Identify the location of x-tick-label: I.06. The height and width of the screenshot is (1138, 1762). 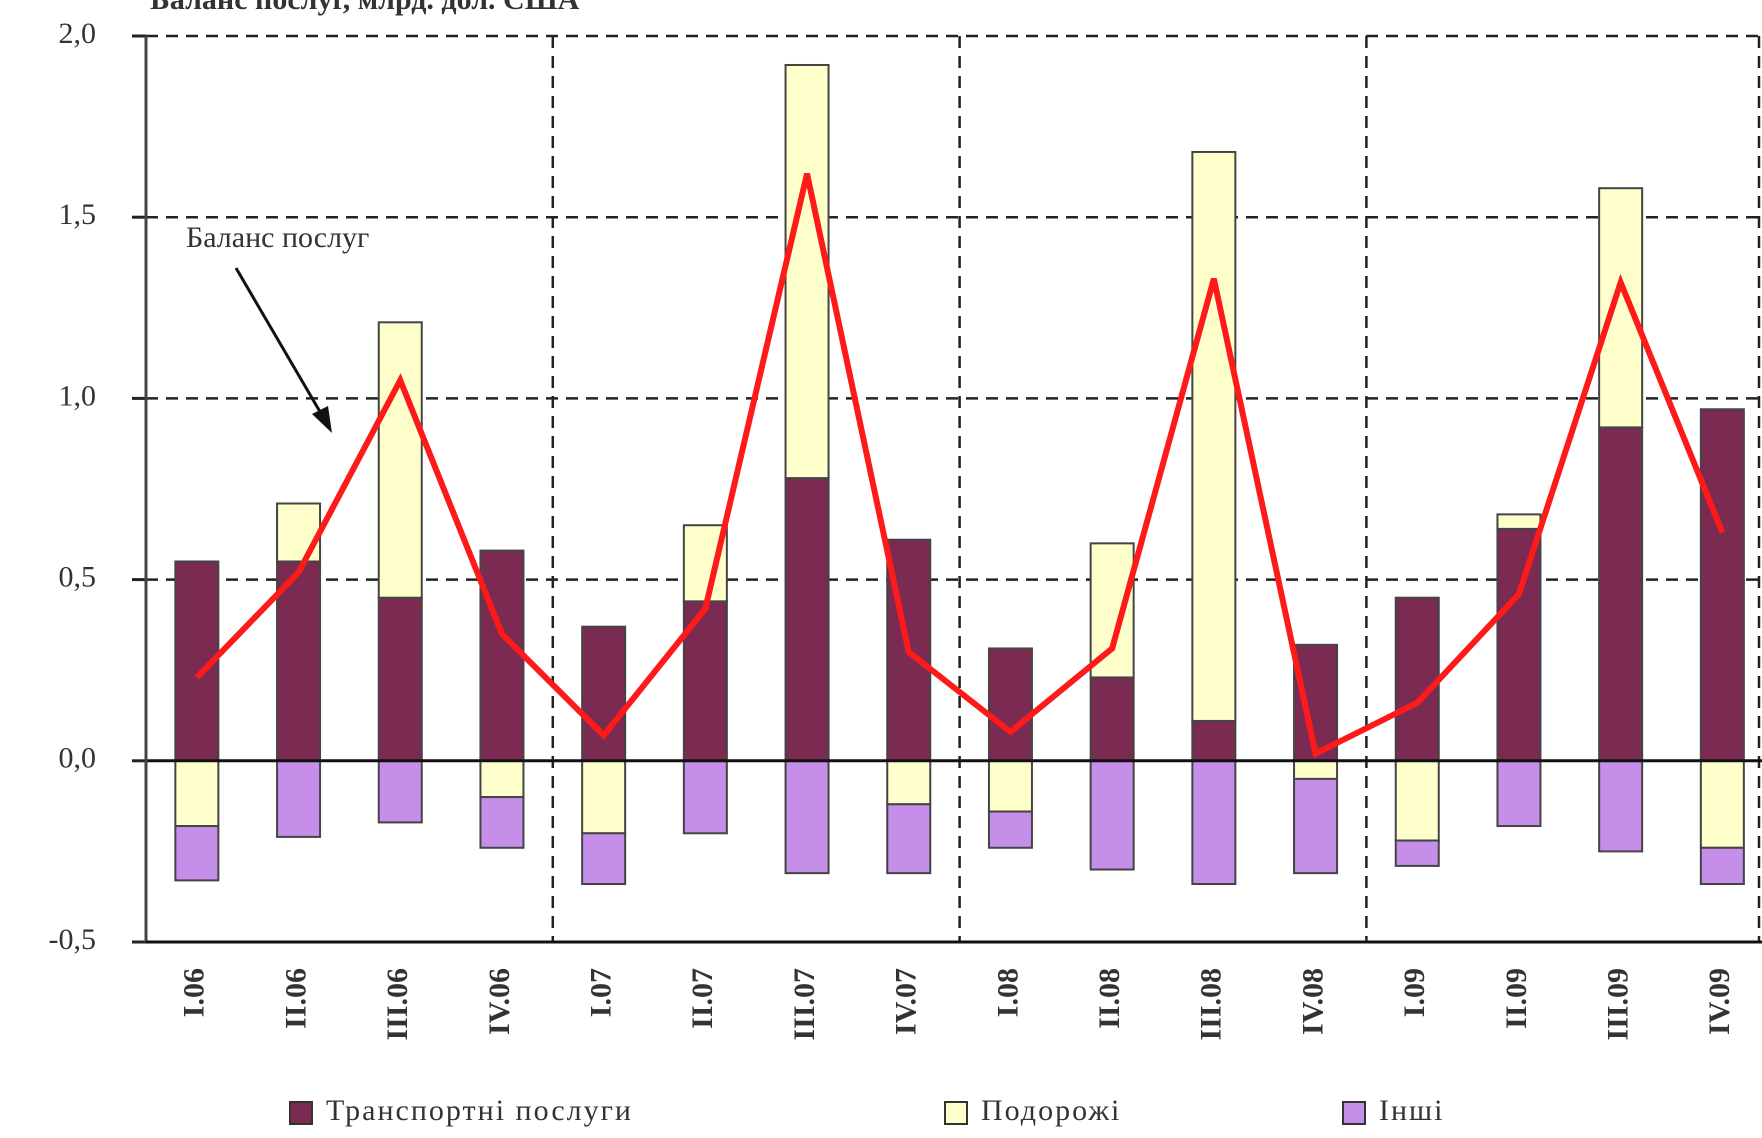
(194, 992).